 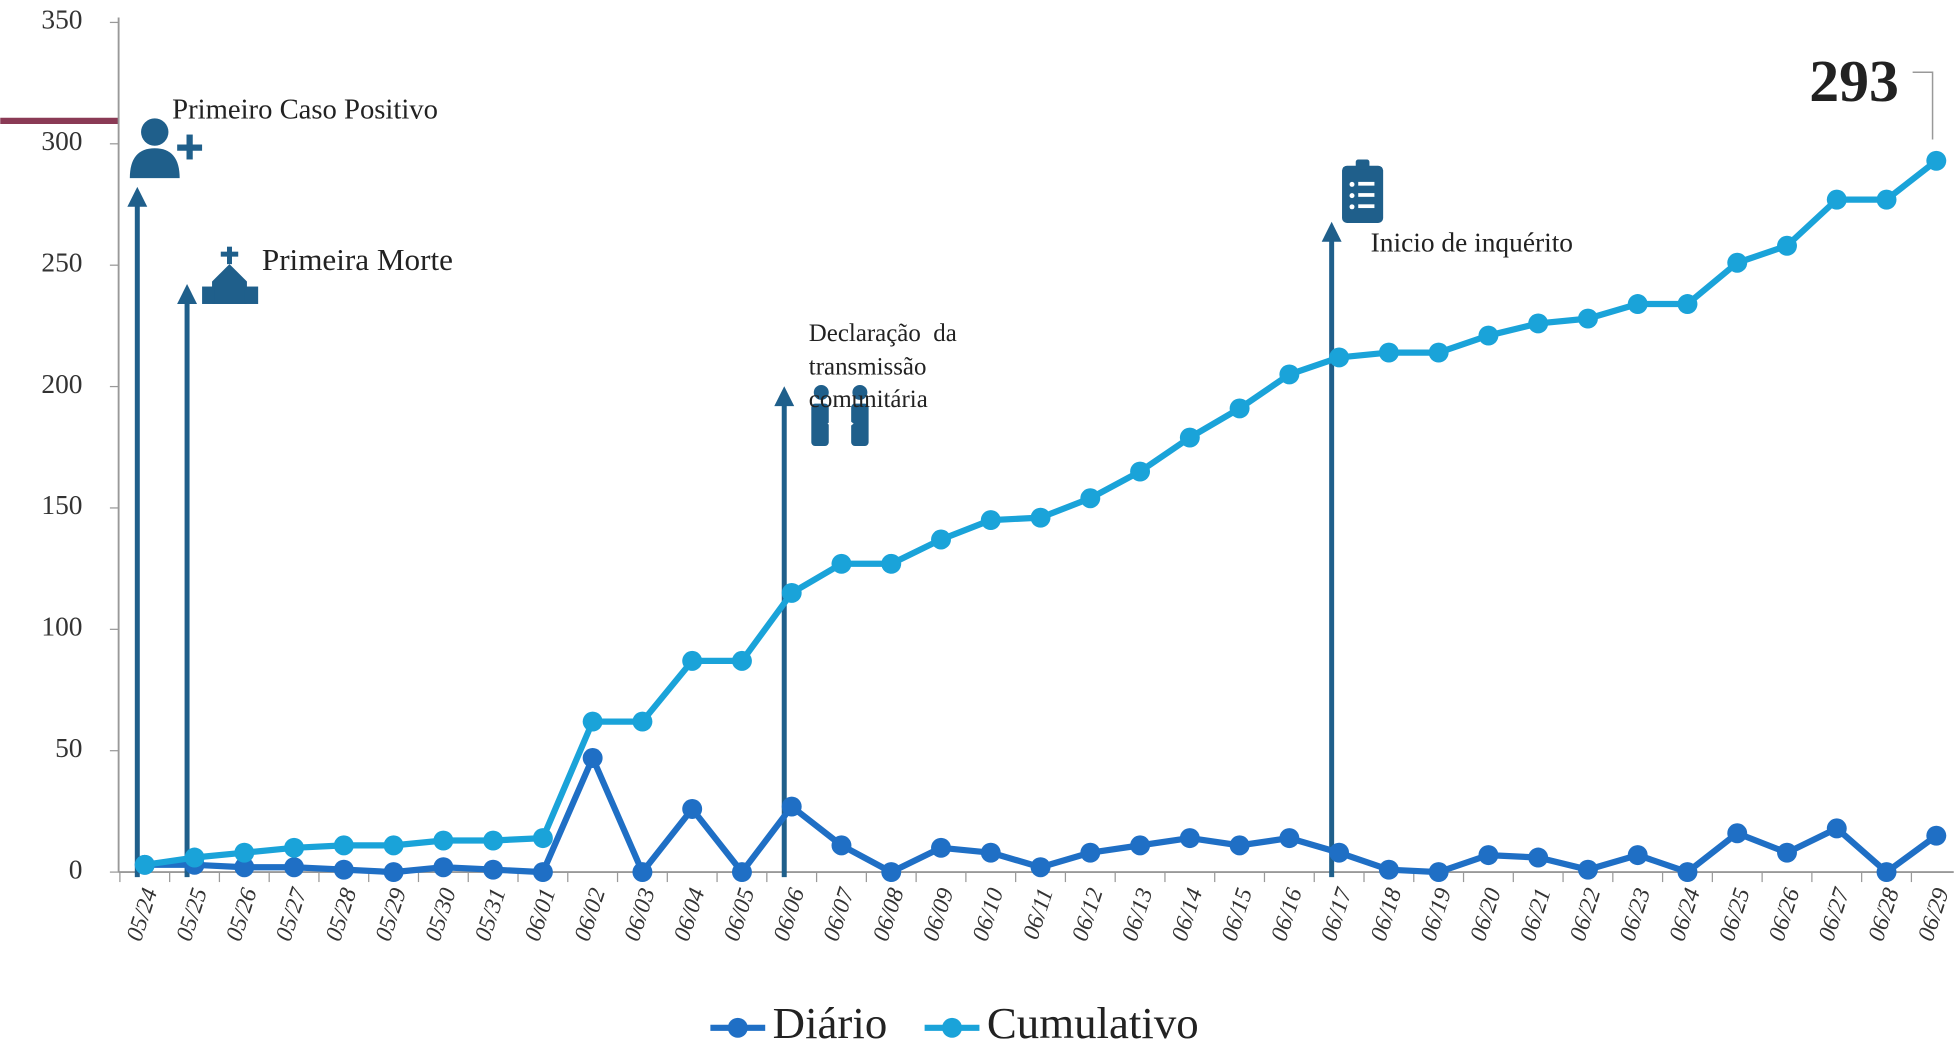 I want to click on x-tick-label: 06/03, so click(x=639, y=914).